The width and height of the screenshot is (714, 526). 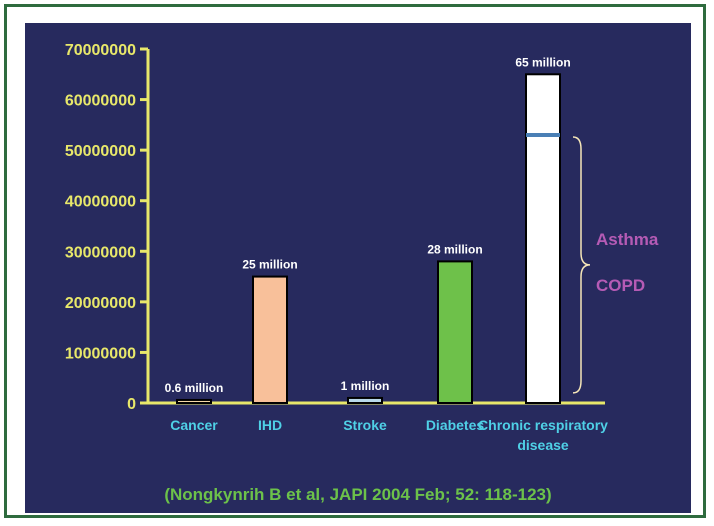 I want to click on category-label: Diabetes, so click(x=455, y=425).